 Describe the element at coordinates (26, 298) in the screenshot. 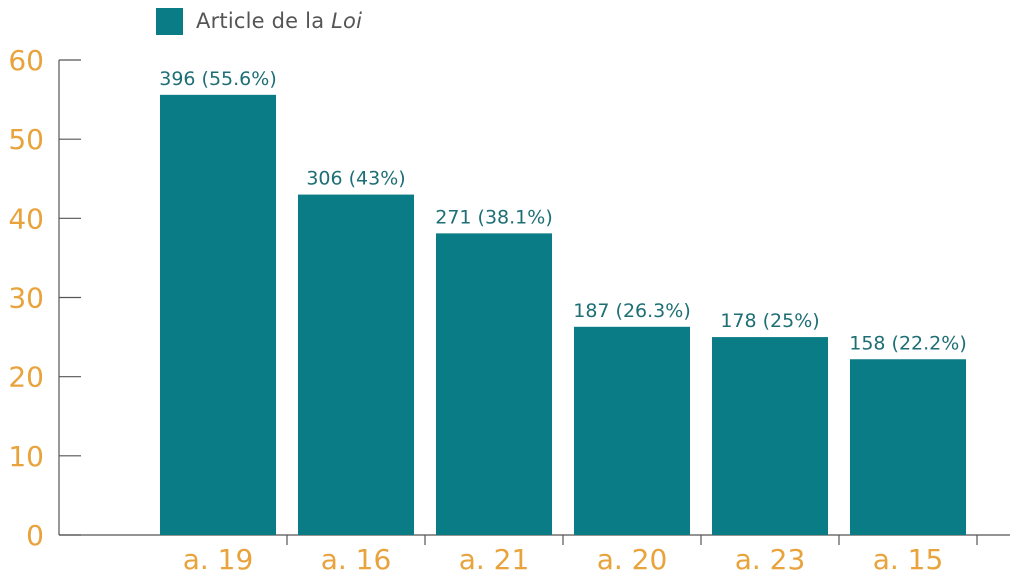

I see `y-tick-label: 30` at that location.